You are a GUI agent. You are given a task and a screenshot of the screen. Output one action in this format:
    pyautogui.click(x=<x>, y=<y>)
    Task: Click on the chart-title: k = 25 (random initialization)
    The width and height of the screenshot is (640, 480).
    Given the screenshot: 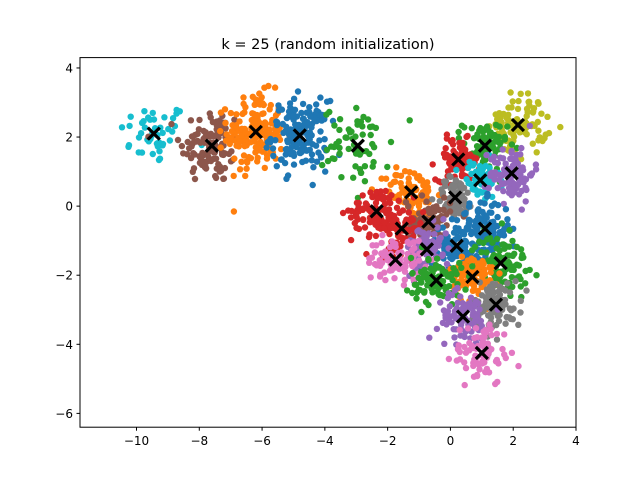 What is the action you would take?
    pyautogui.click(x=327, y=45)
    